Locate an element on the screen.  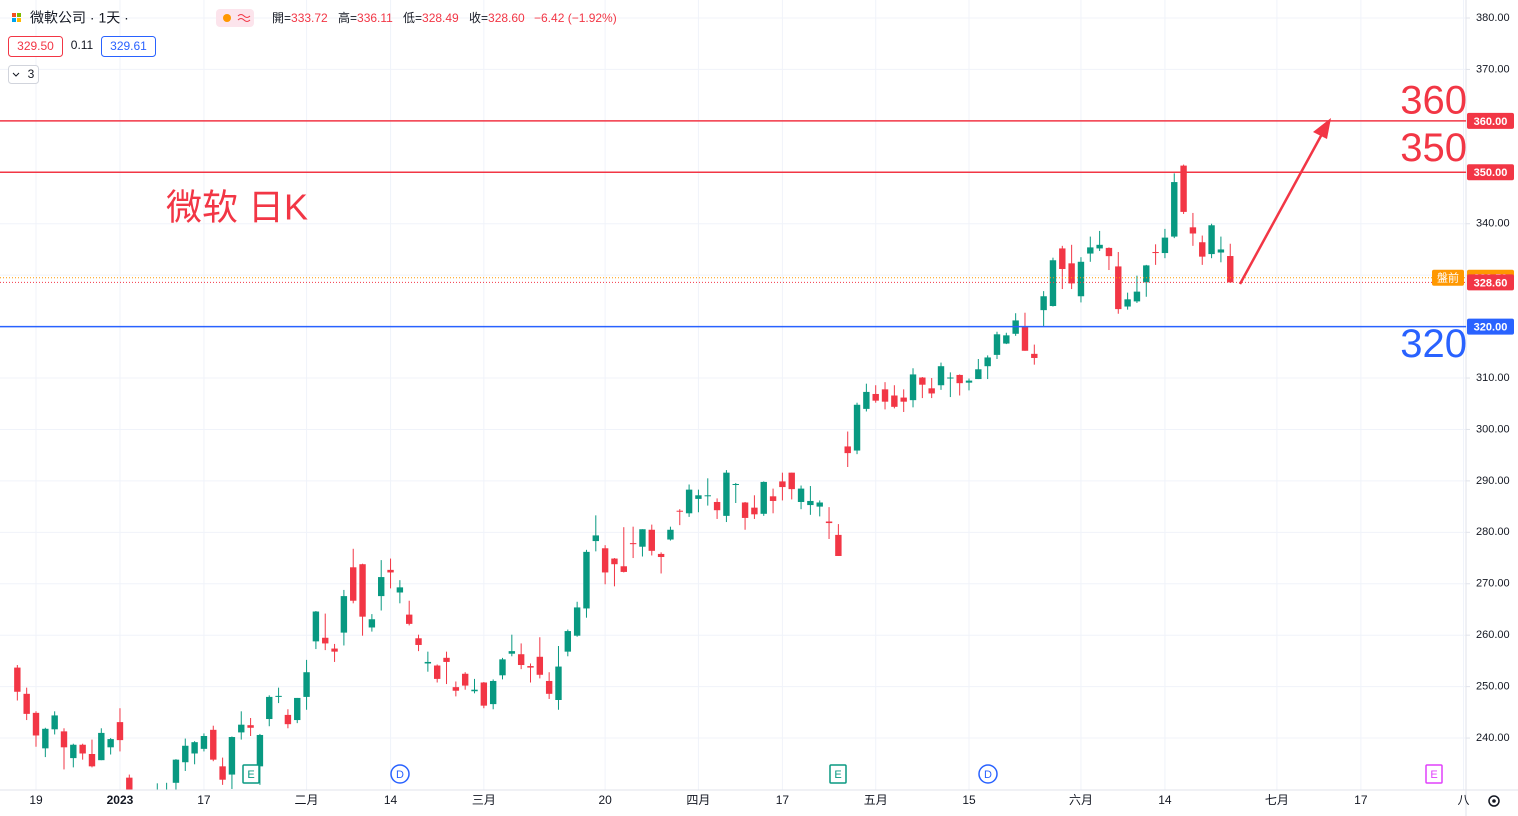
ohlc-legend: 開=333.72 高=336.11 低=328.49 收=328.60 is located at coordinates (398, 17).